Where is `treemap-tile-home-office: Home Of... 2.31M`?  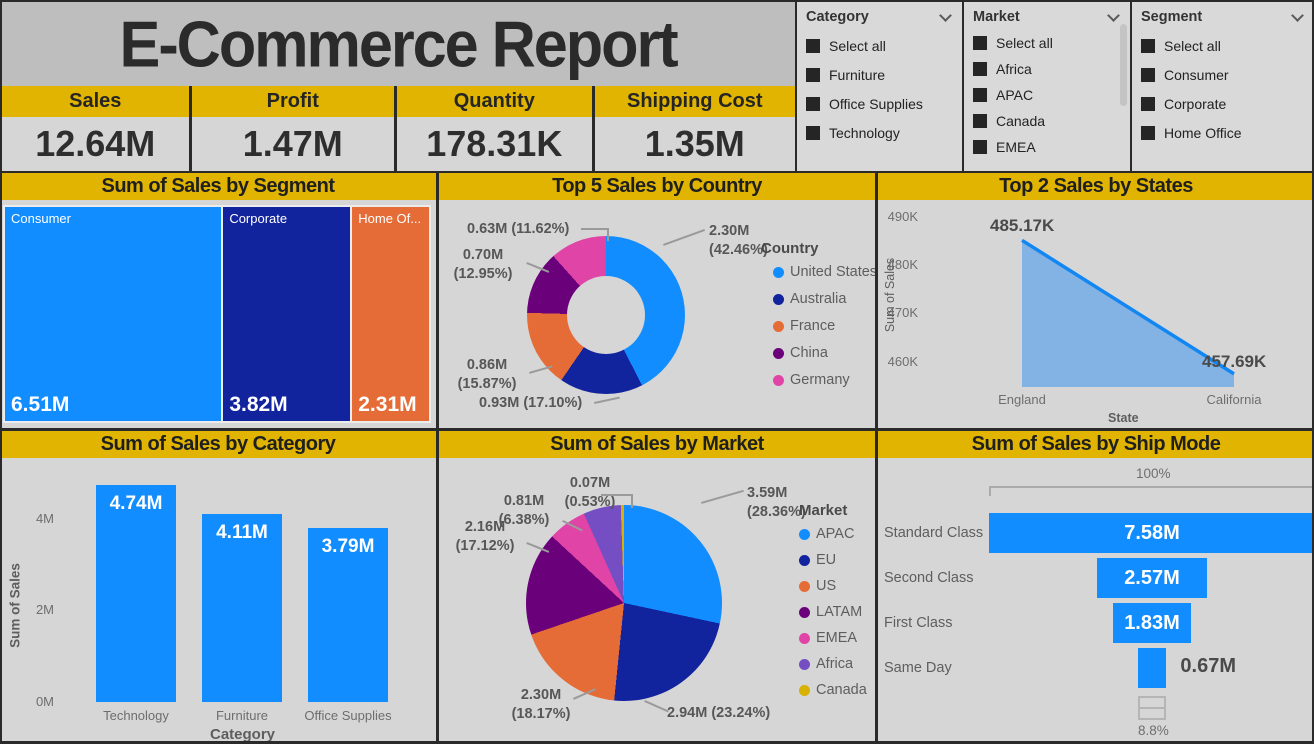
treemap-tile-home-office: Home Of... 2.31M is located at coordinates (390, 314).